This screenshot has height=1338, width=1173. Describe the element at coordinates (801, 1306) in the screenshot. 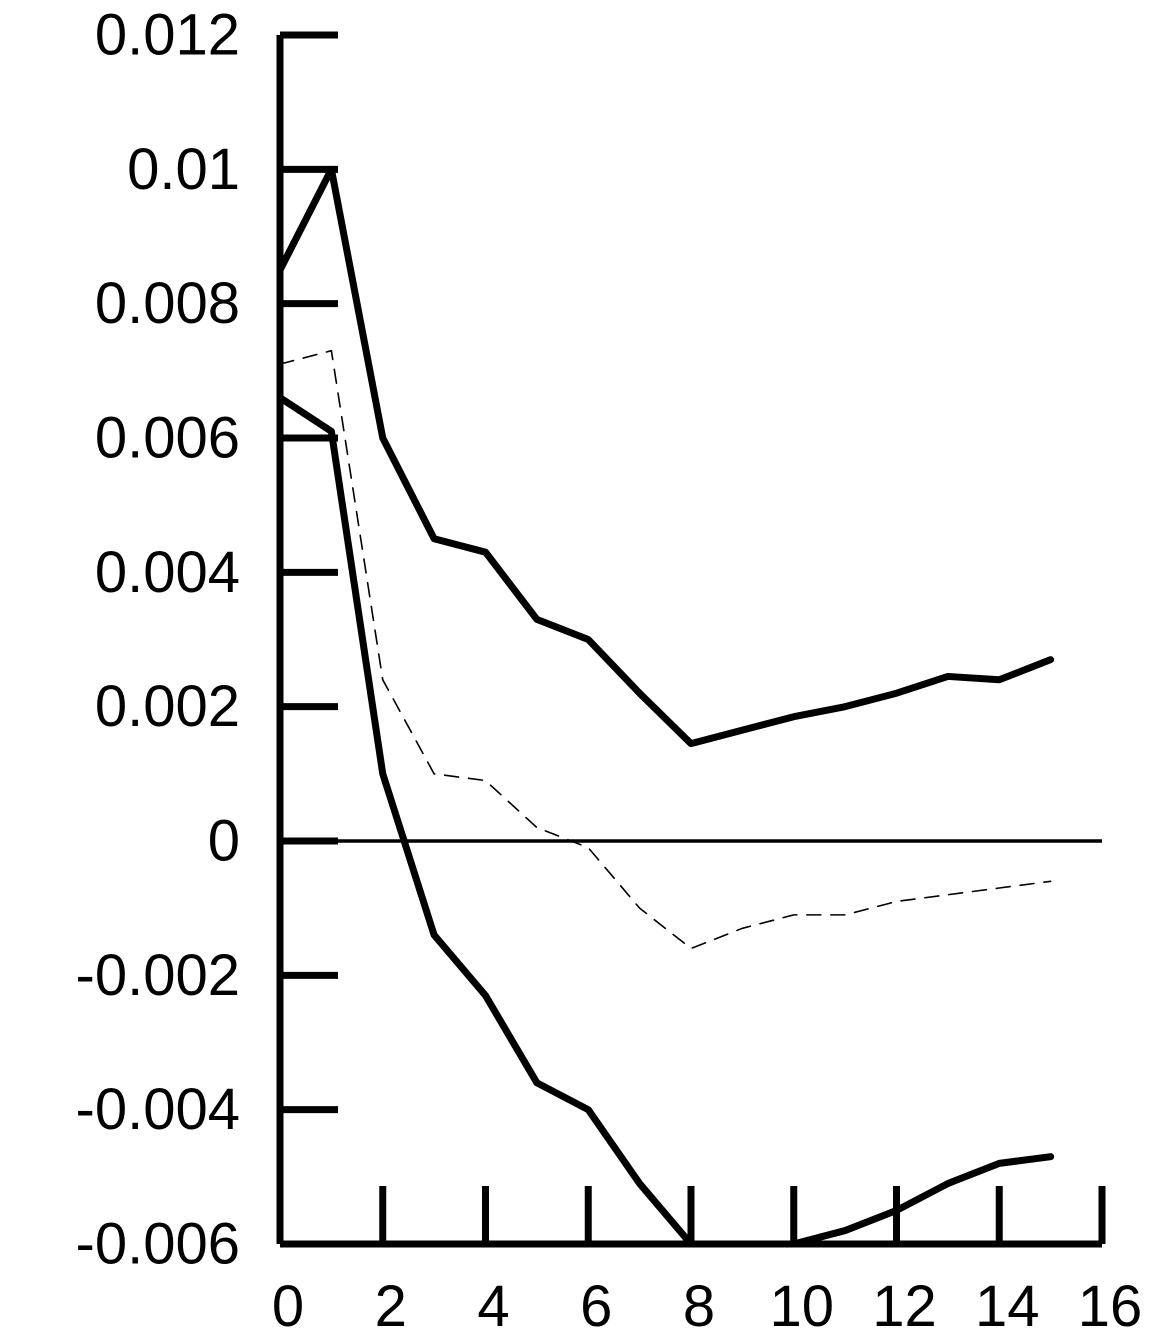

I see `x-tick-label: 10` at that location.